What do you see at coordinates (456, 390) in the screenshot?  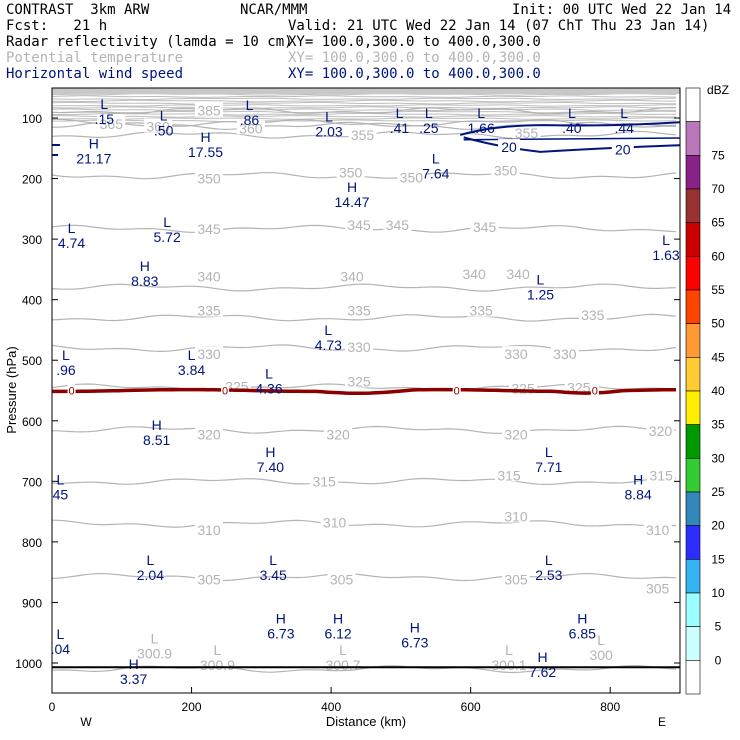 I see `zero-label-bg` at bounding box center [456, 390].